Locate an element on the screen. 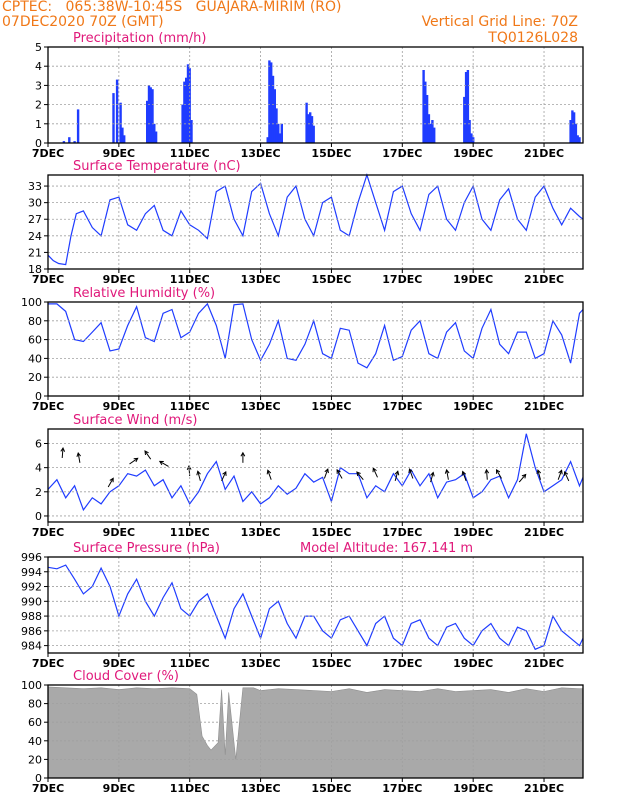 The width and height of the screenshot is (618, 800). y-tick-label: 992 is located at coordinates (31, 587).